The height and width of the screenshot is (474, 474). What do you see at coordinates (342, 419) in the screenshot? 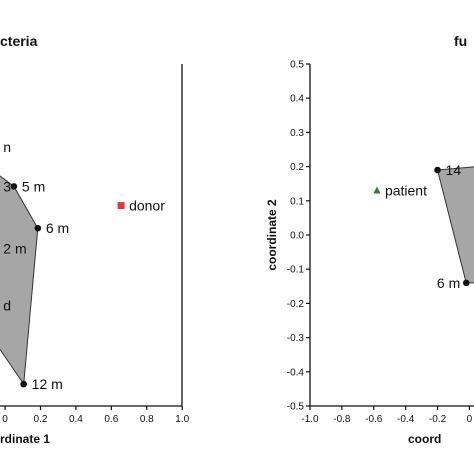
I see `x-tick-label: -0.8` at bounding box center [342, 419].